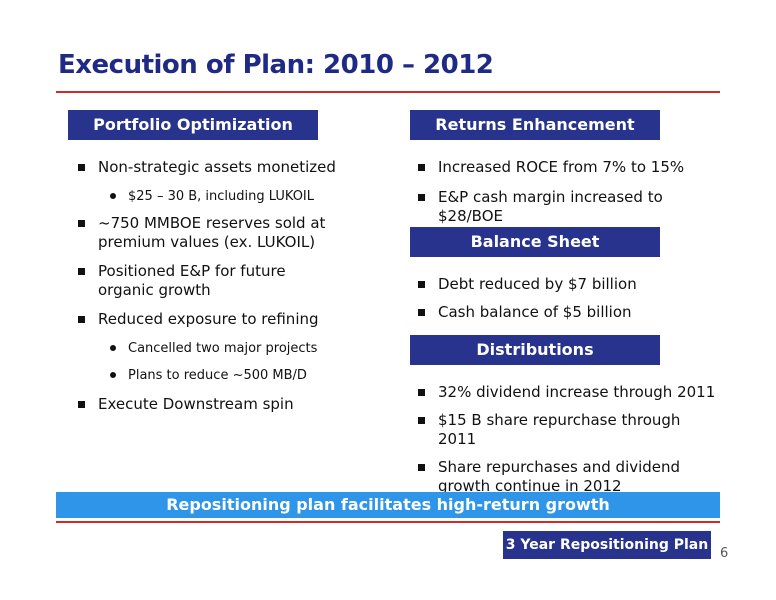 The width and height of the screenshot is (776, 600). Describe the element at coordinates (535, 350) in the screenshot. I see `distributions-header: Distributions` at that location.